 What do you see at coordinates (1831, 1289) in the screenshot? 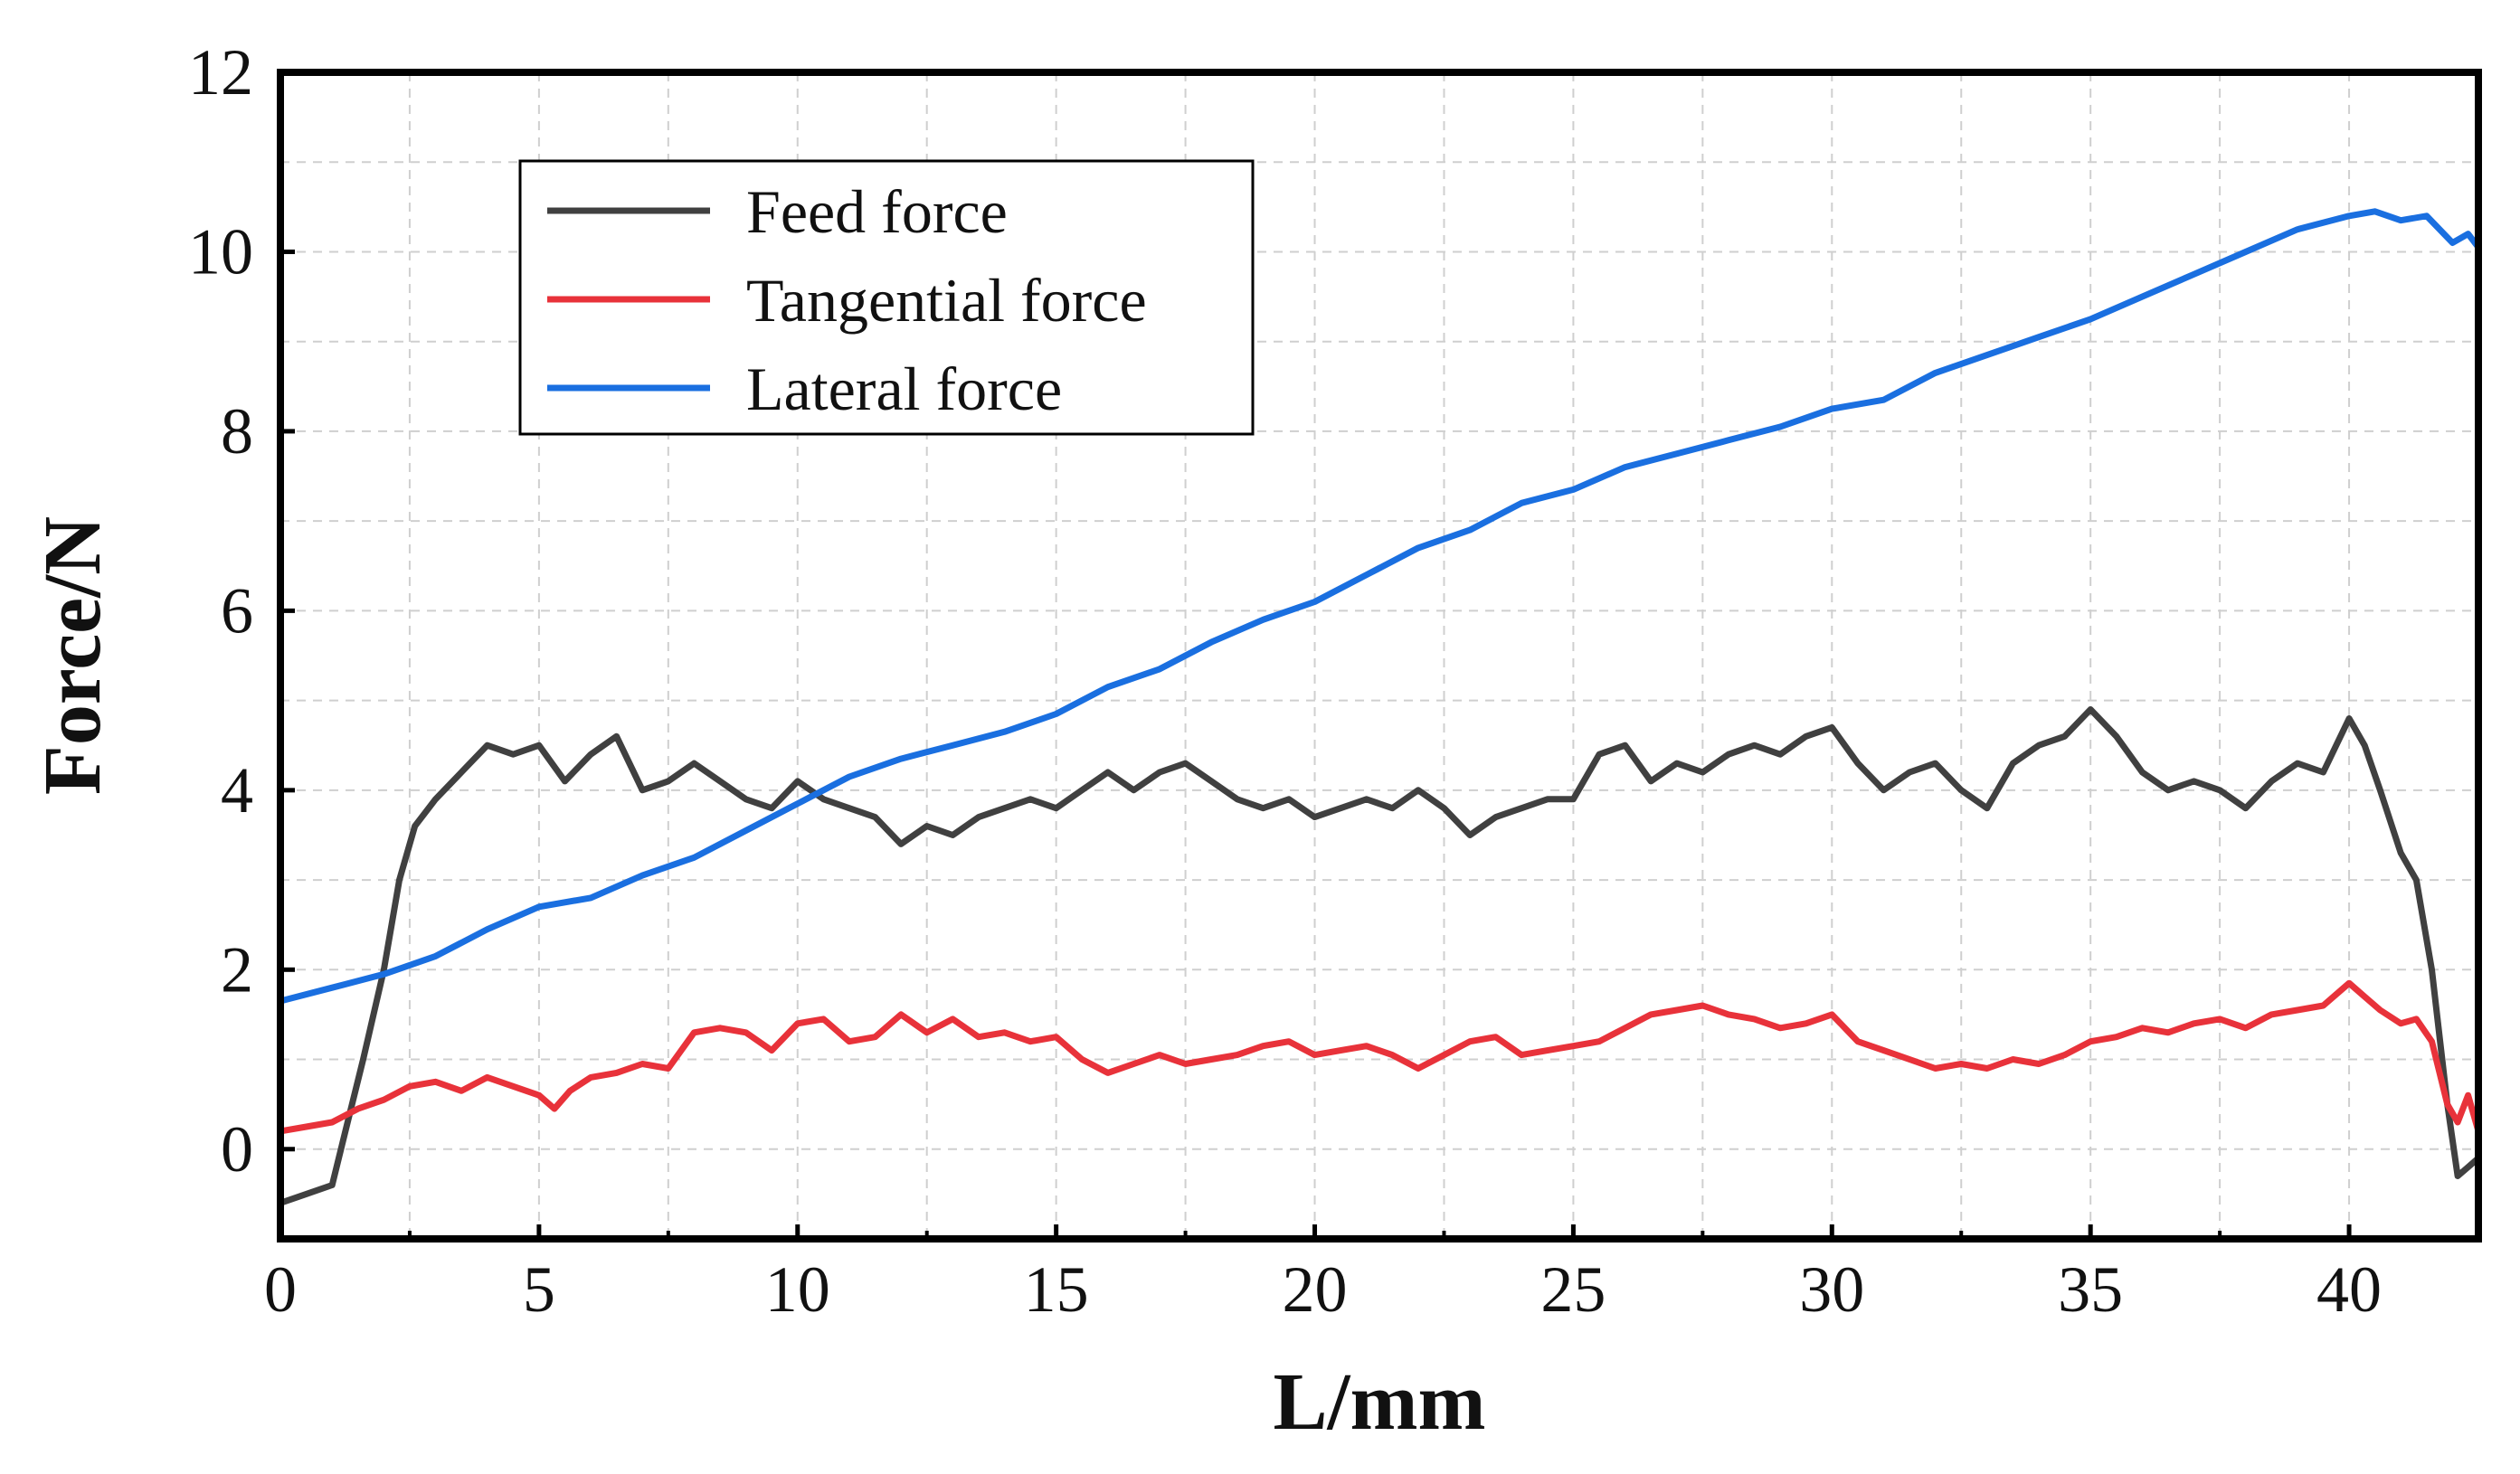
I see `x-tick-label: 30` at bounding box center [1831, 1289].